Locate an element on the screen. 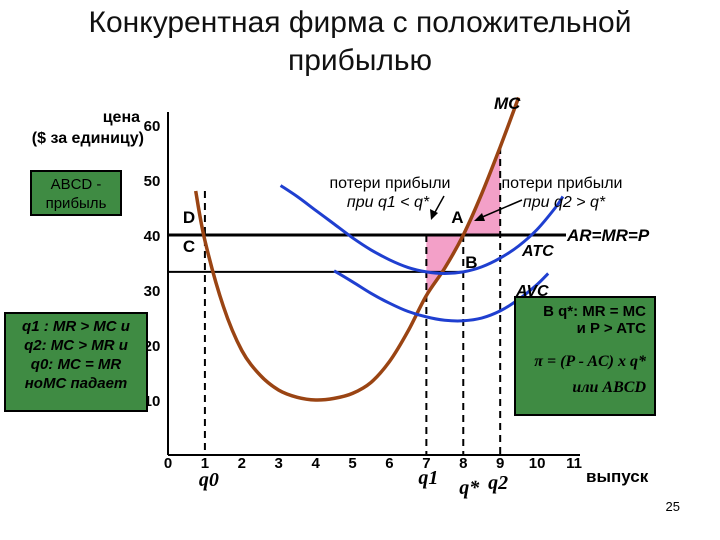 The image size is (720, 540). point-a-label: A is located at coordinates (457, 217).